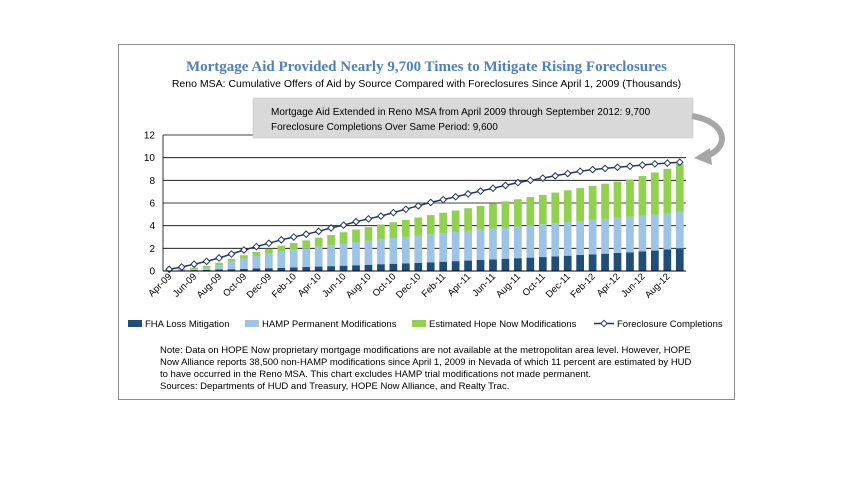 The height and width of the screenshot is (504, 850). I want to click on y-tick-label: 0, so click(152, 272).